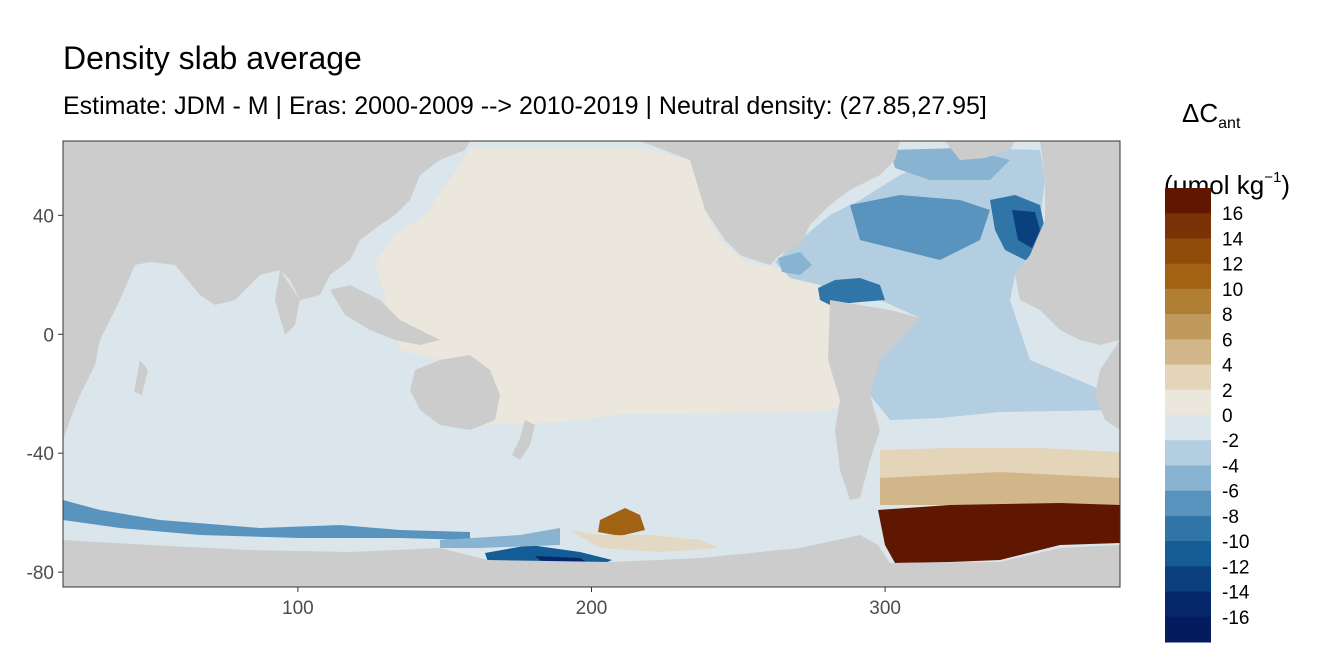  What do you see at coordinates (1233, 239) in the screenshot?
I see `colorbar-label: 14` at bounding box center [1233, 239].